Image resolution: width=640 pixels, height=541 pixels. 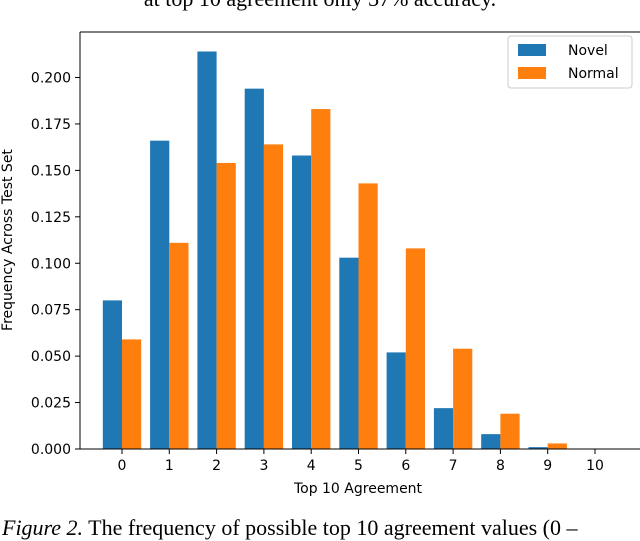 I want to click on y-tick-label: 0.125, so click(x=51, y=218).